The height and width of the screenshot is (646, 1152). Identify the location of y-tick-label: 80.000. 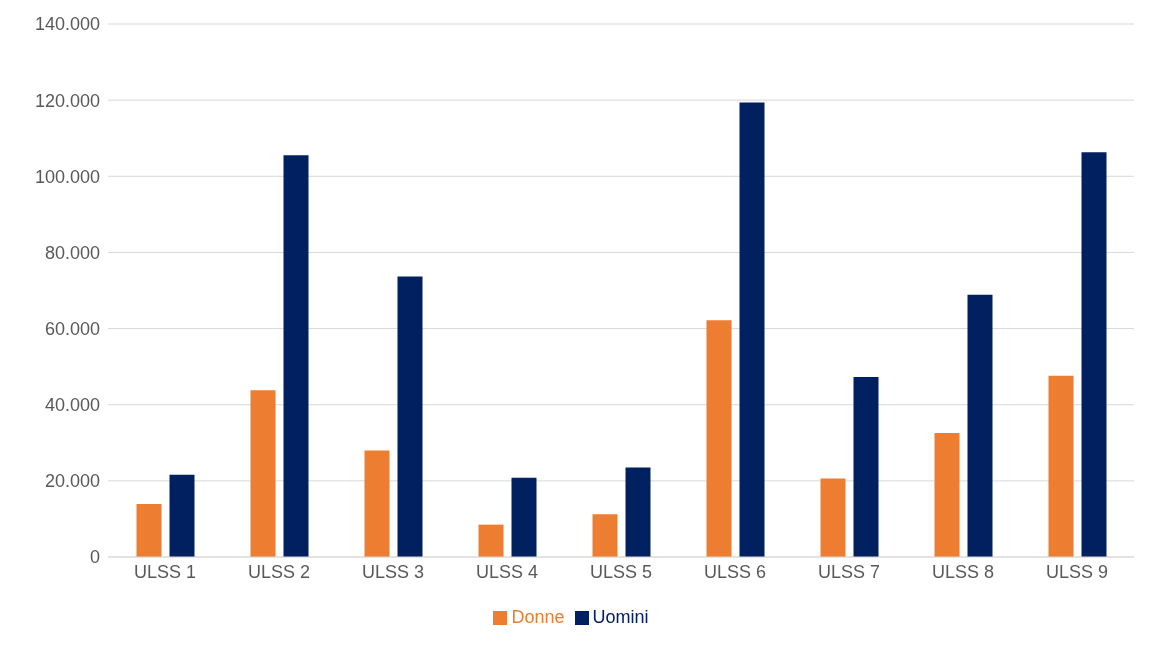
(72, 252).